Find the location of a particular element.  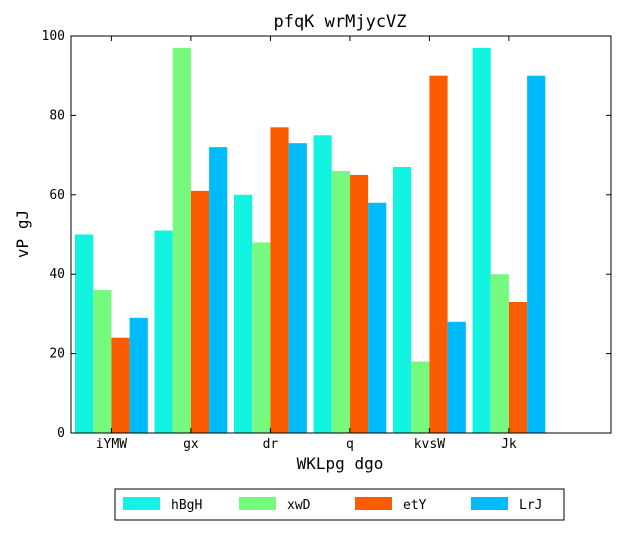

legend-swatch-LrJ is located at coordinates (489, 503).